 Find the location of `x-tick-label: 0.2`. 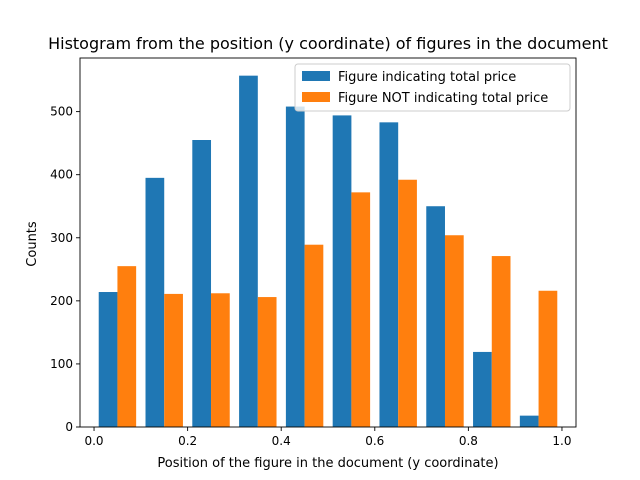

x-tick-label: 0.2 is located at coordinates (187, 441).